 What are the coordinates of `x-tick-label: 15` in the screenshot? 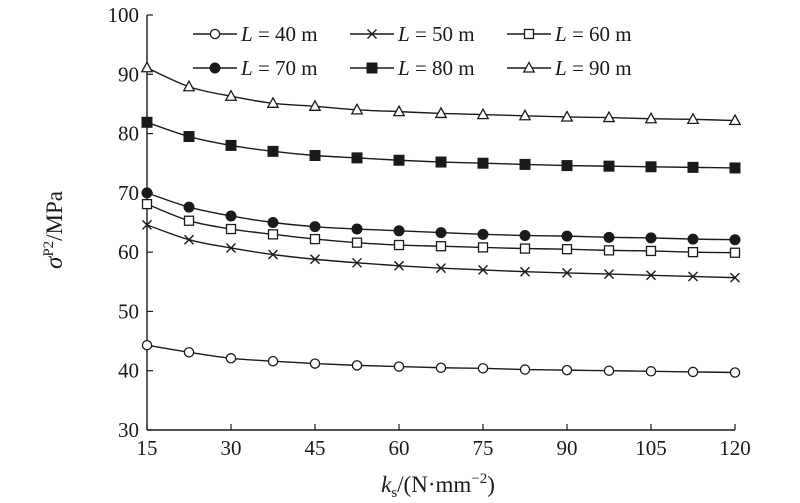 It's located at (147, 448).